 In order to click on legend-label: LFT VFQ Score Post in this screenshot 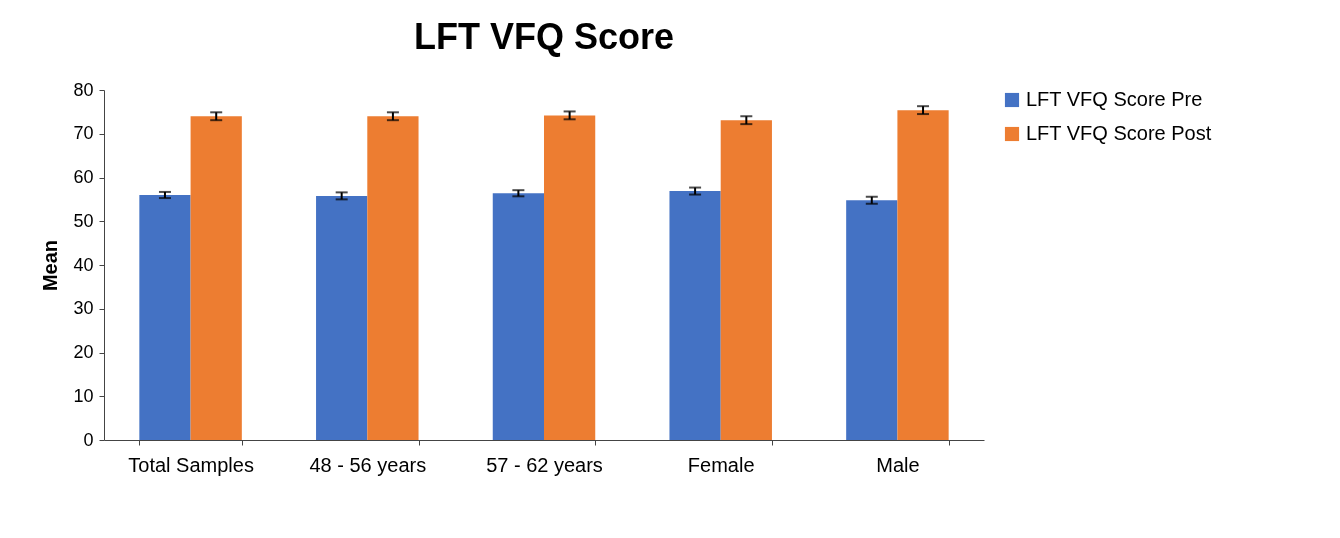, I will do `click(1119, 133)`.